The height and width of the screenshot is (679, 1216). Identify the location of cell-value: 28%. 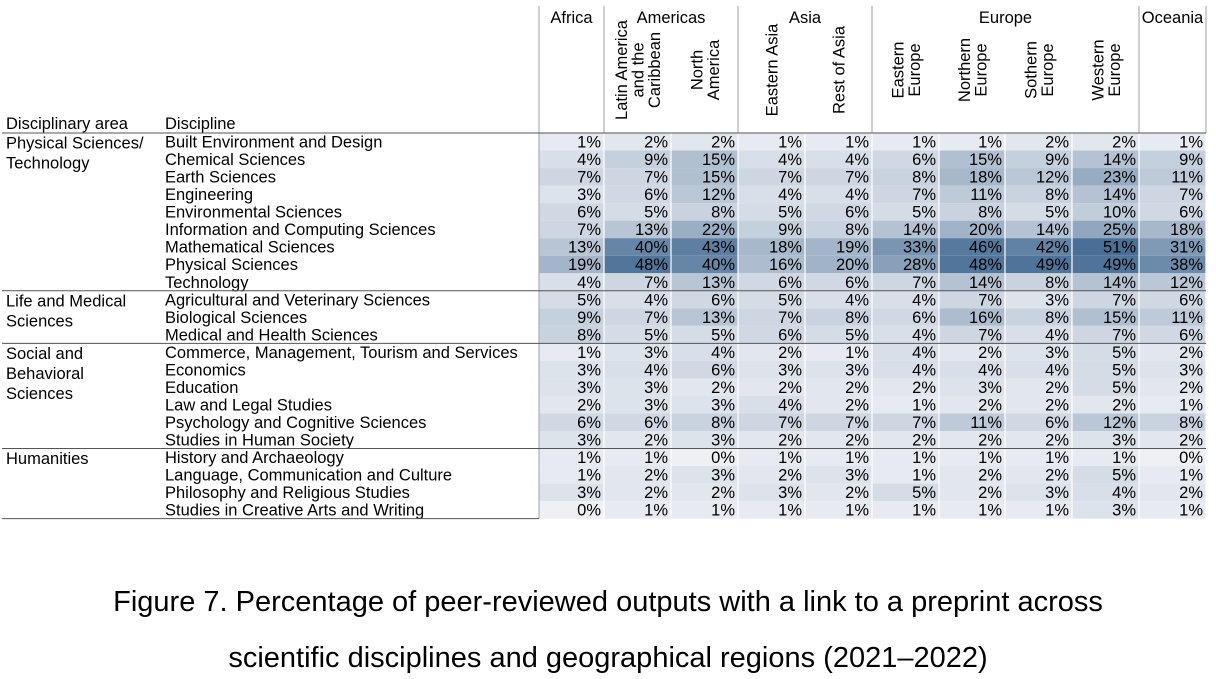
(919, 265).